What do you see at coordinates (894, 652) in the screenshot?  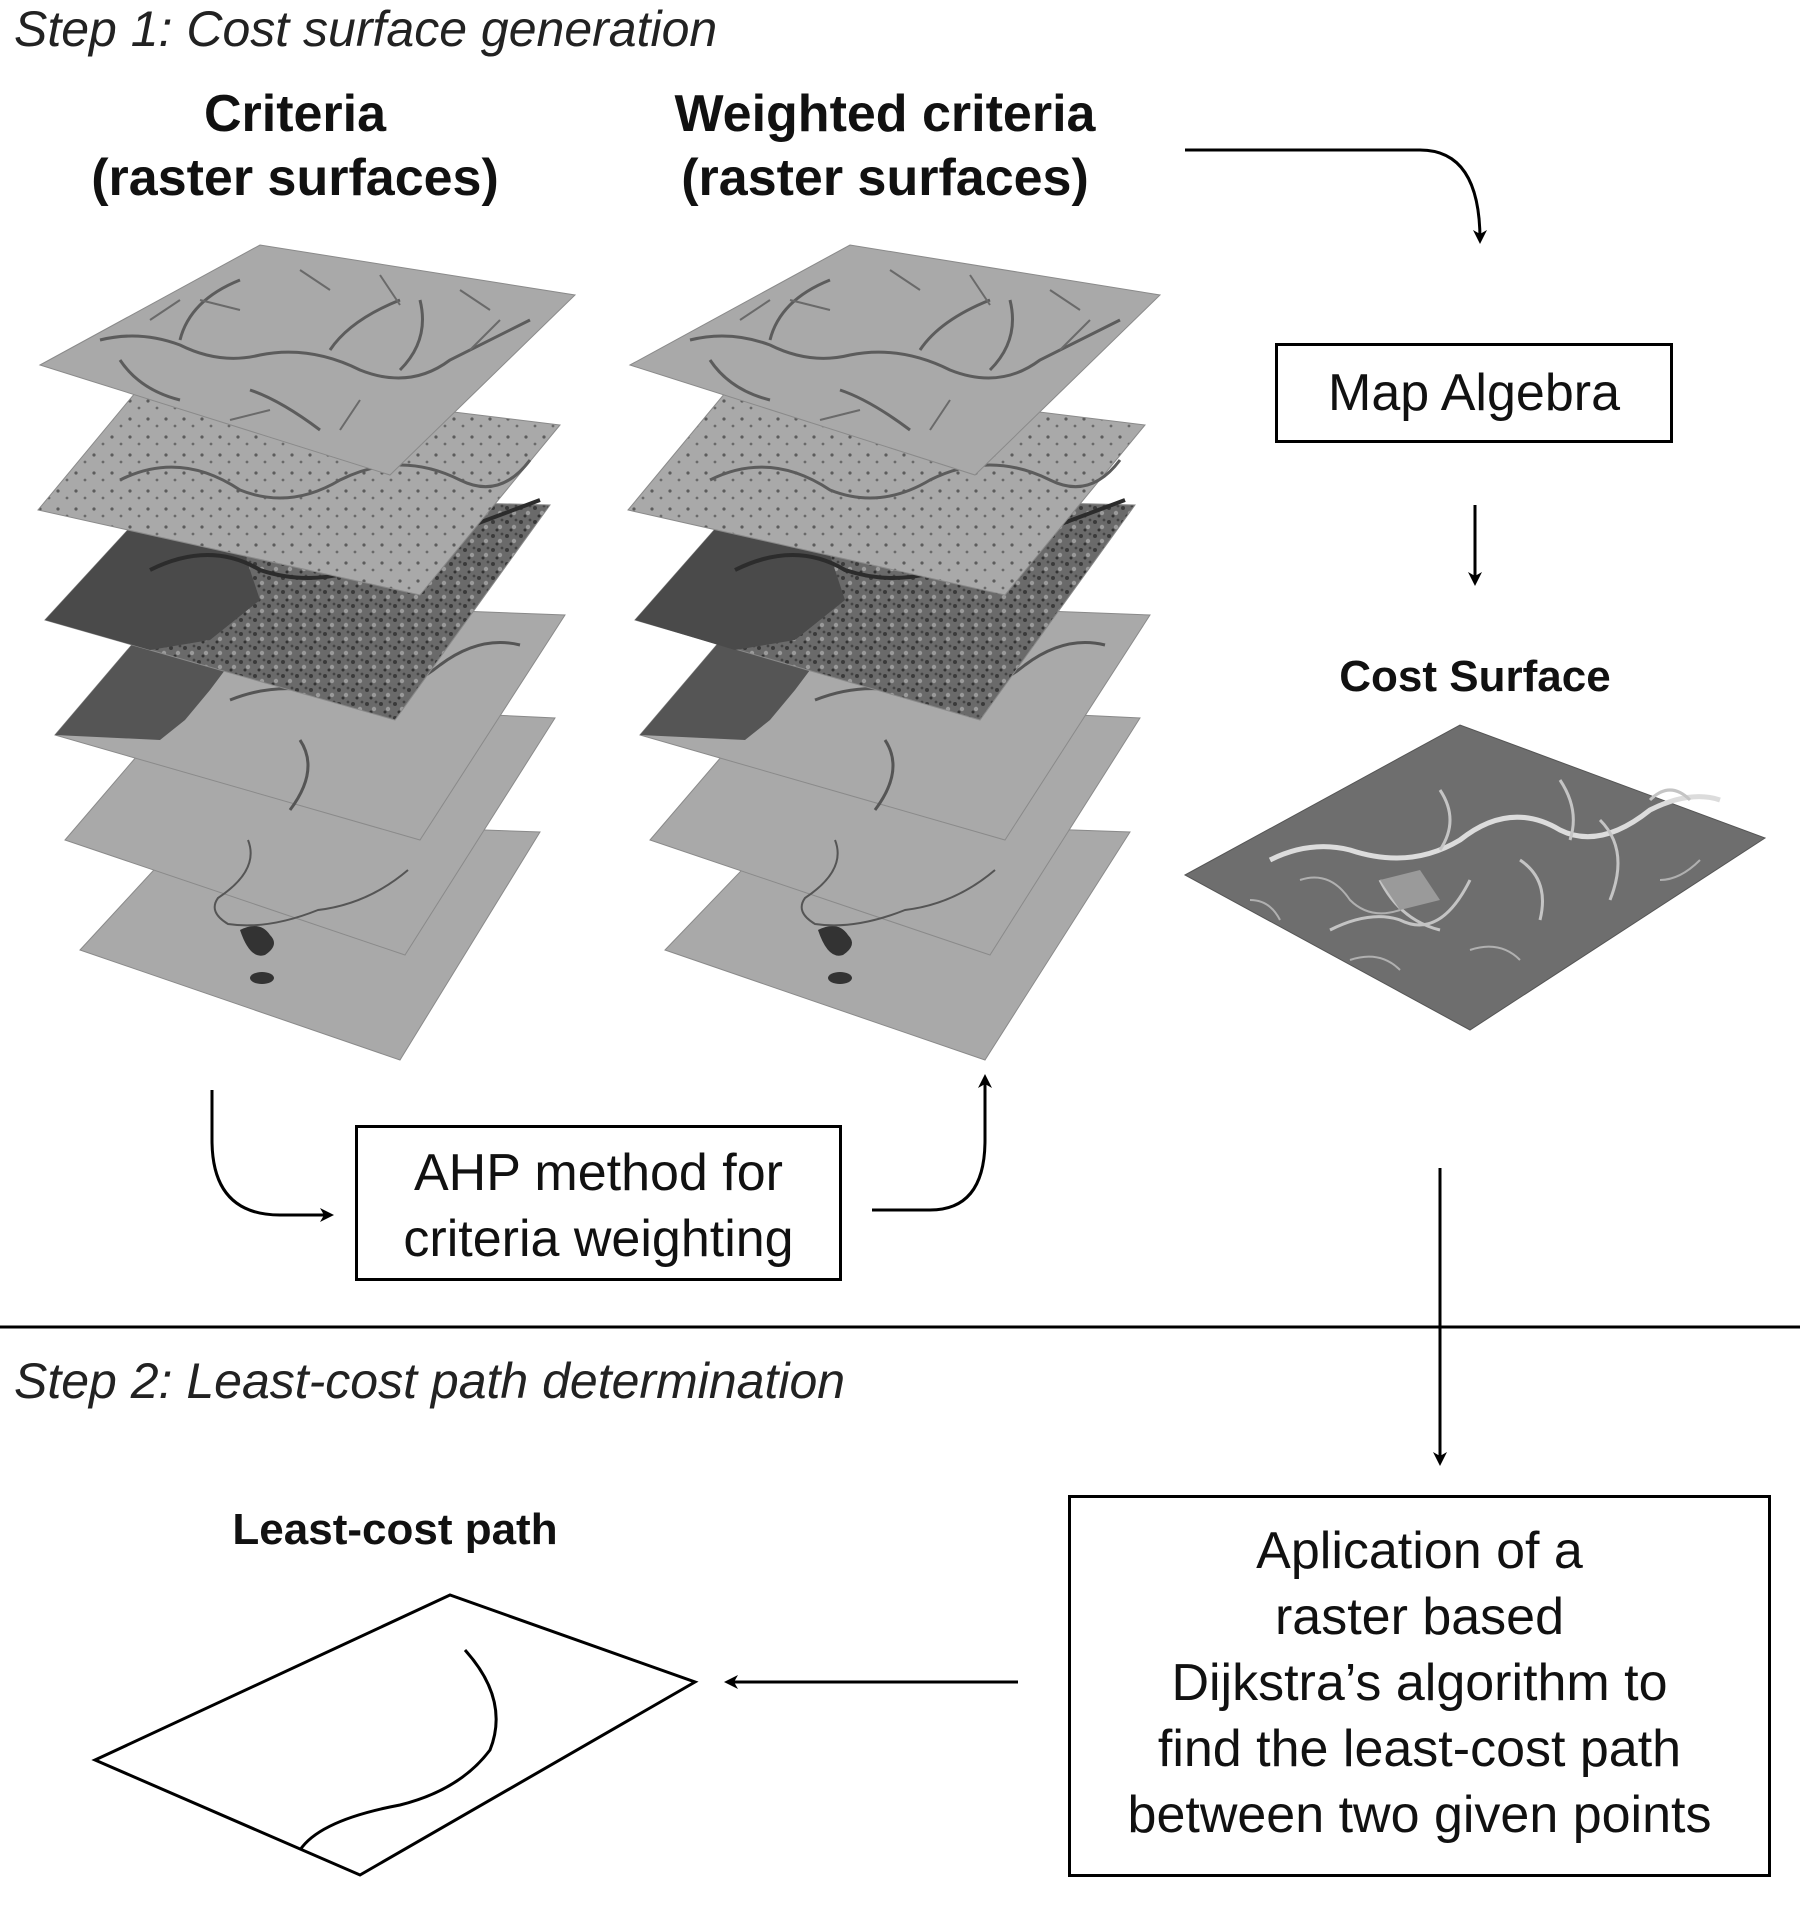 I see `weighted-raster-stack` at bounding box center [894, 652].